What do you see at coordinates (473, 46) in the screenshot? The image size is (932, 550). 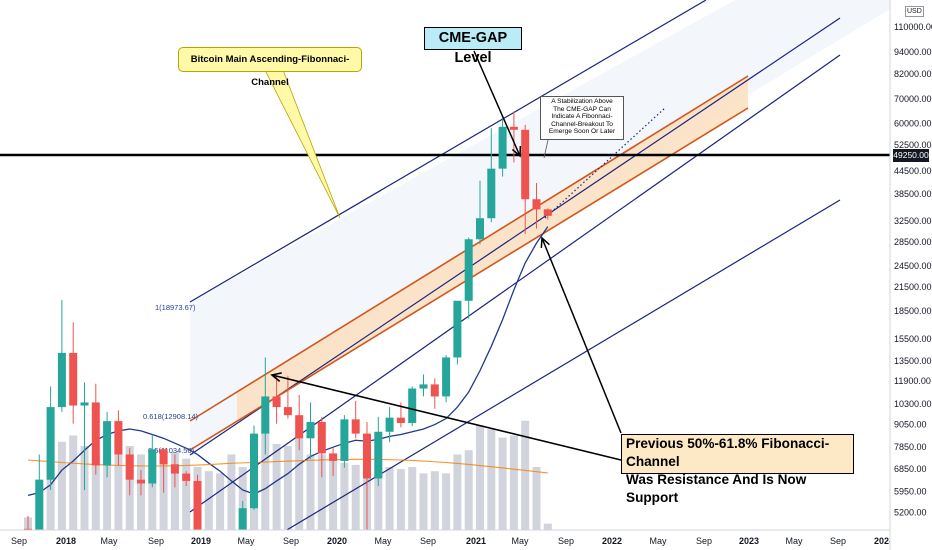 I see `cme-gap-label: CME-GAP Level` at bounding box center [473, 46].